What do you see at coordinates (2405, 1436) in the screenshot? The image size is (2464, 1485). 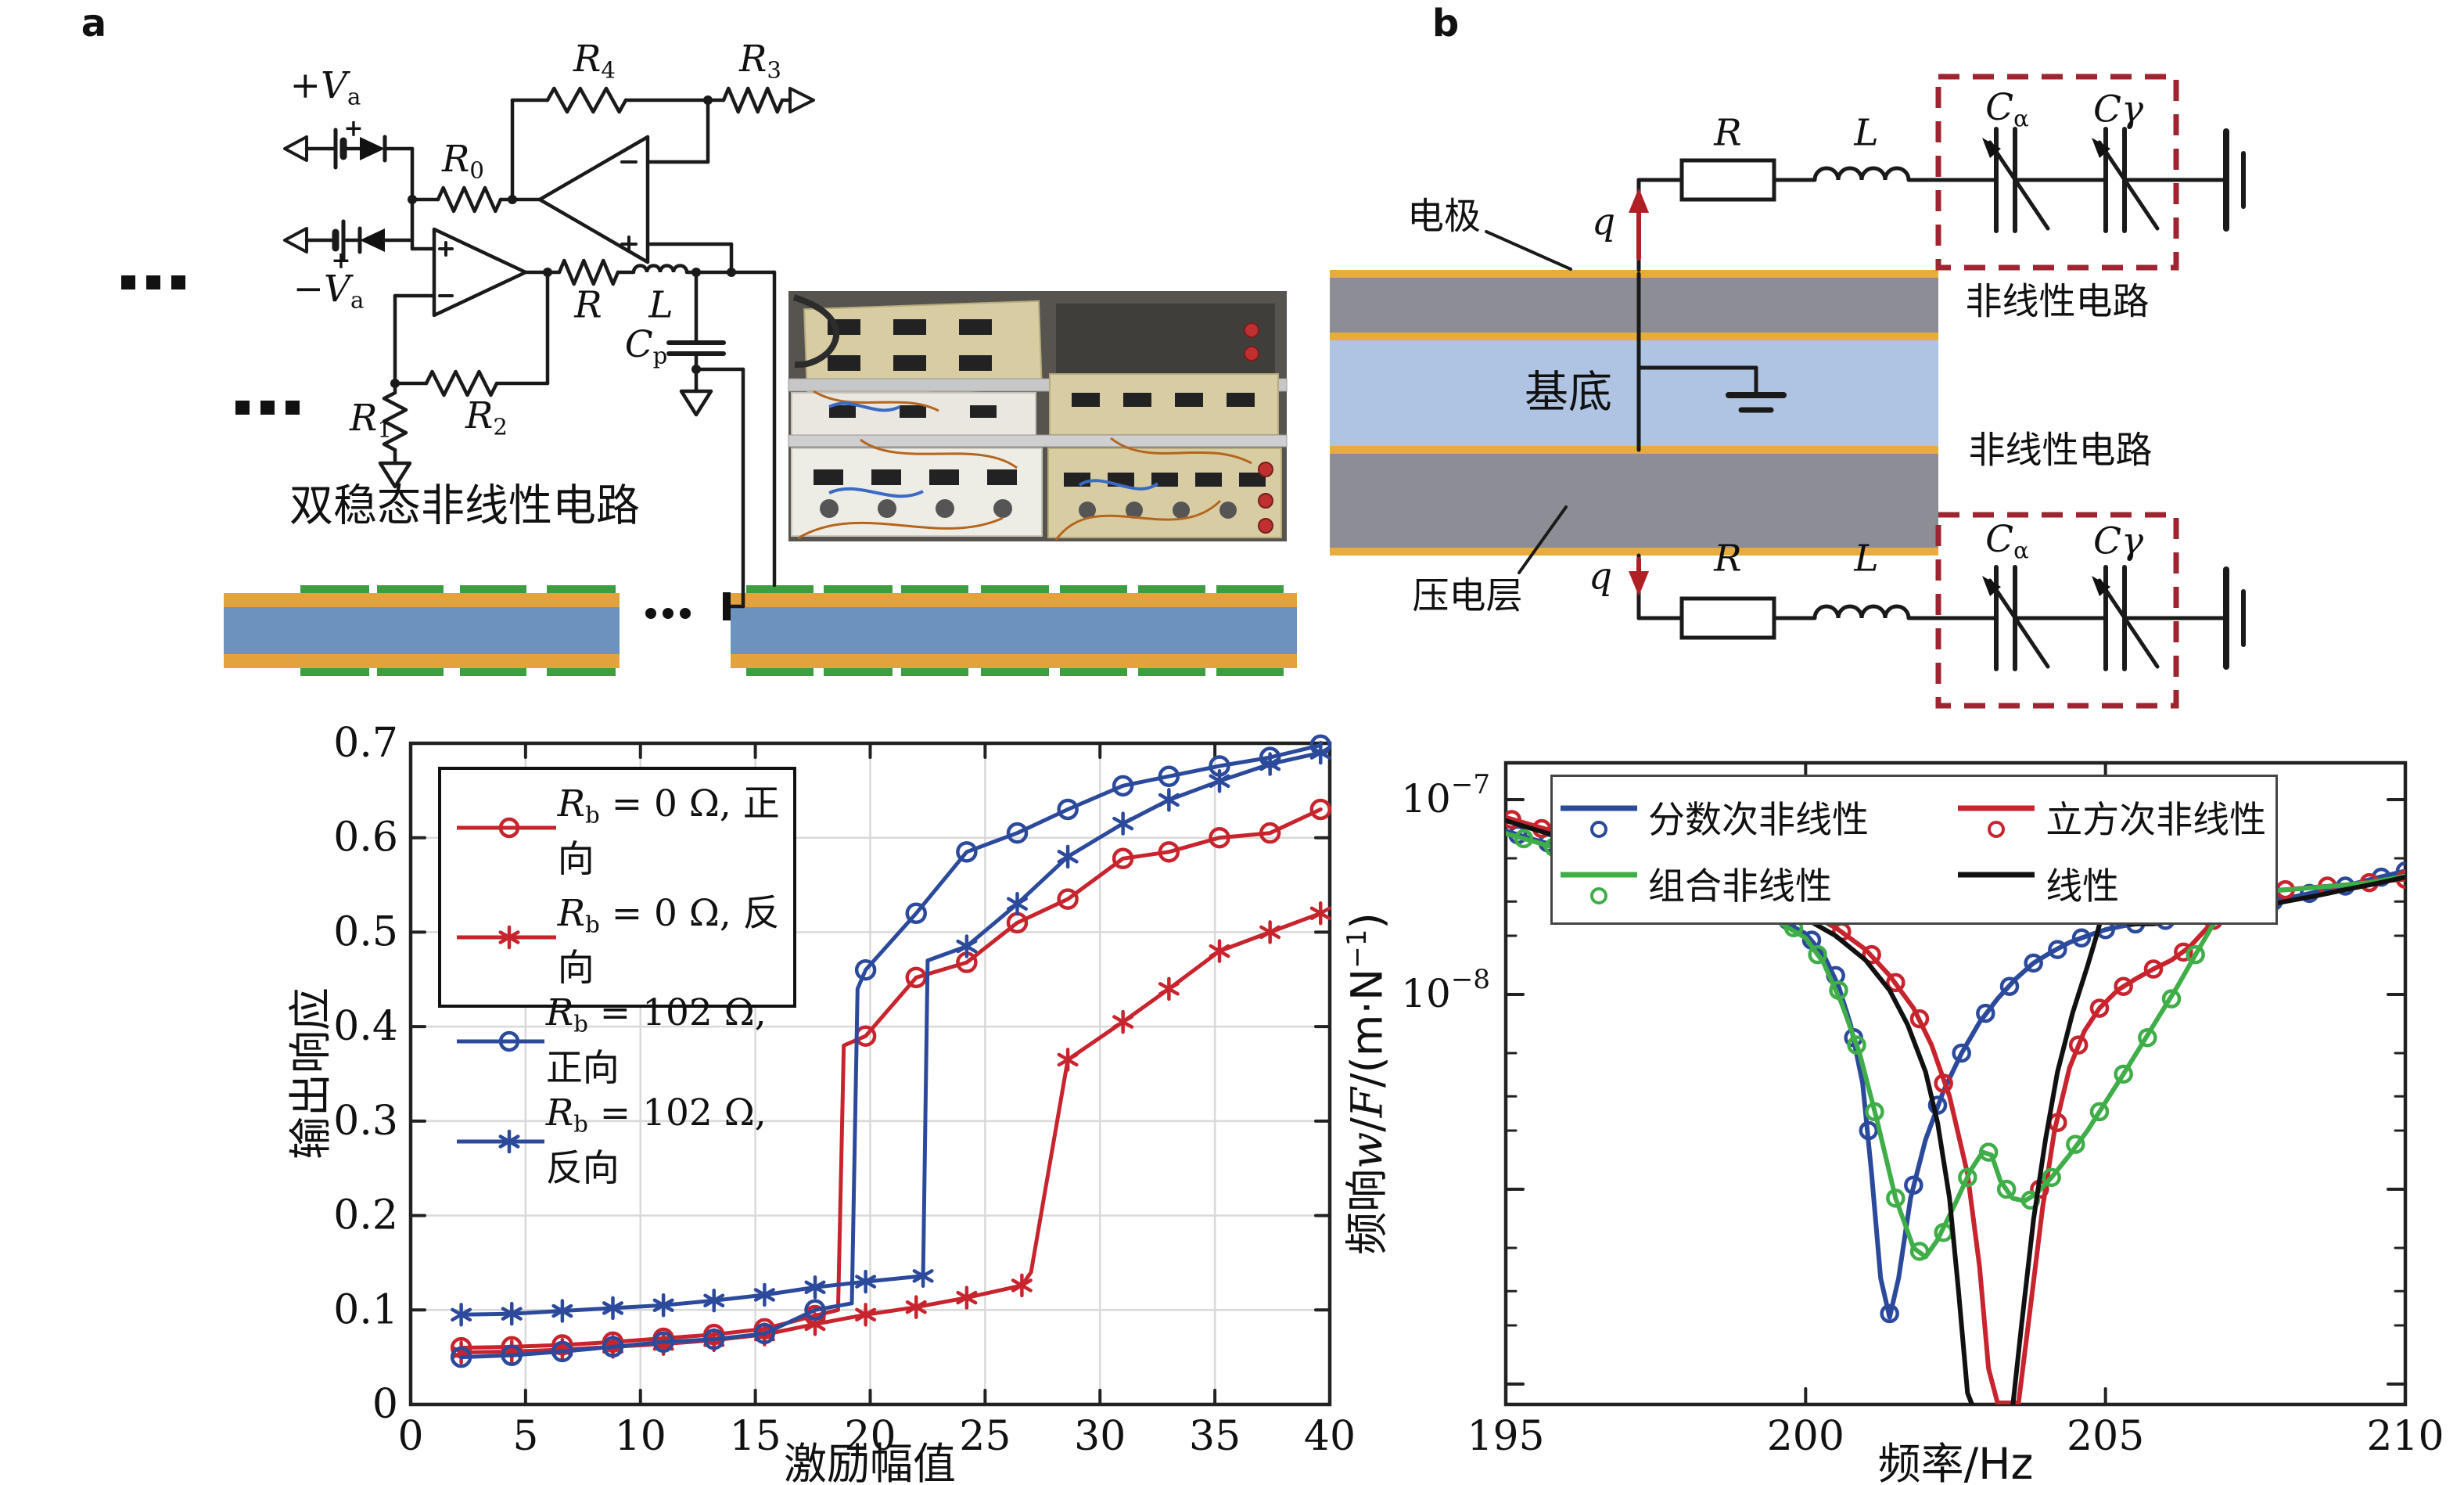 I see `chart-b-x-tick-label: 210` at bounding box center [2405, 1436].